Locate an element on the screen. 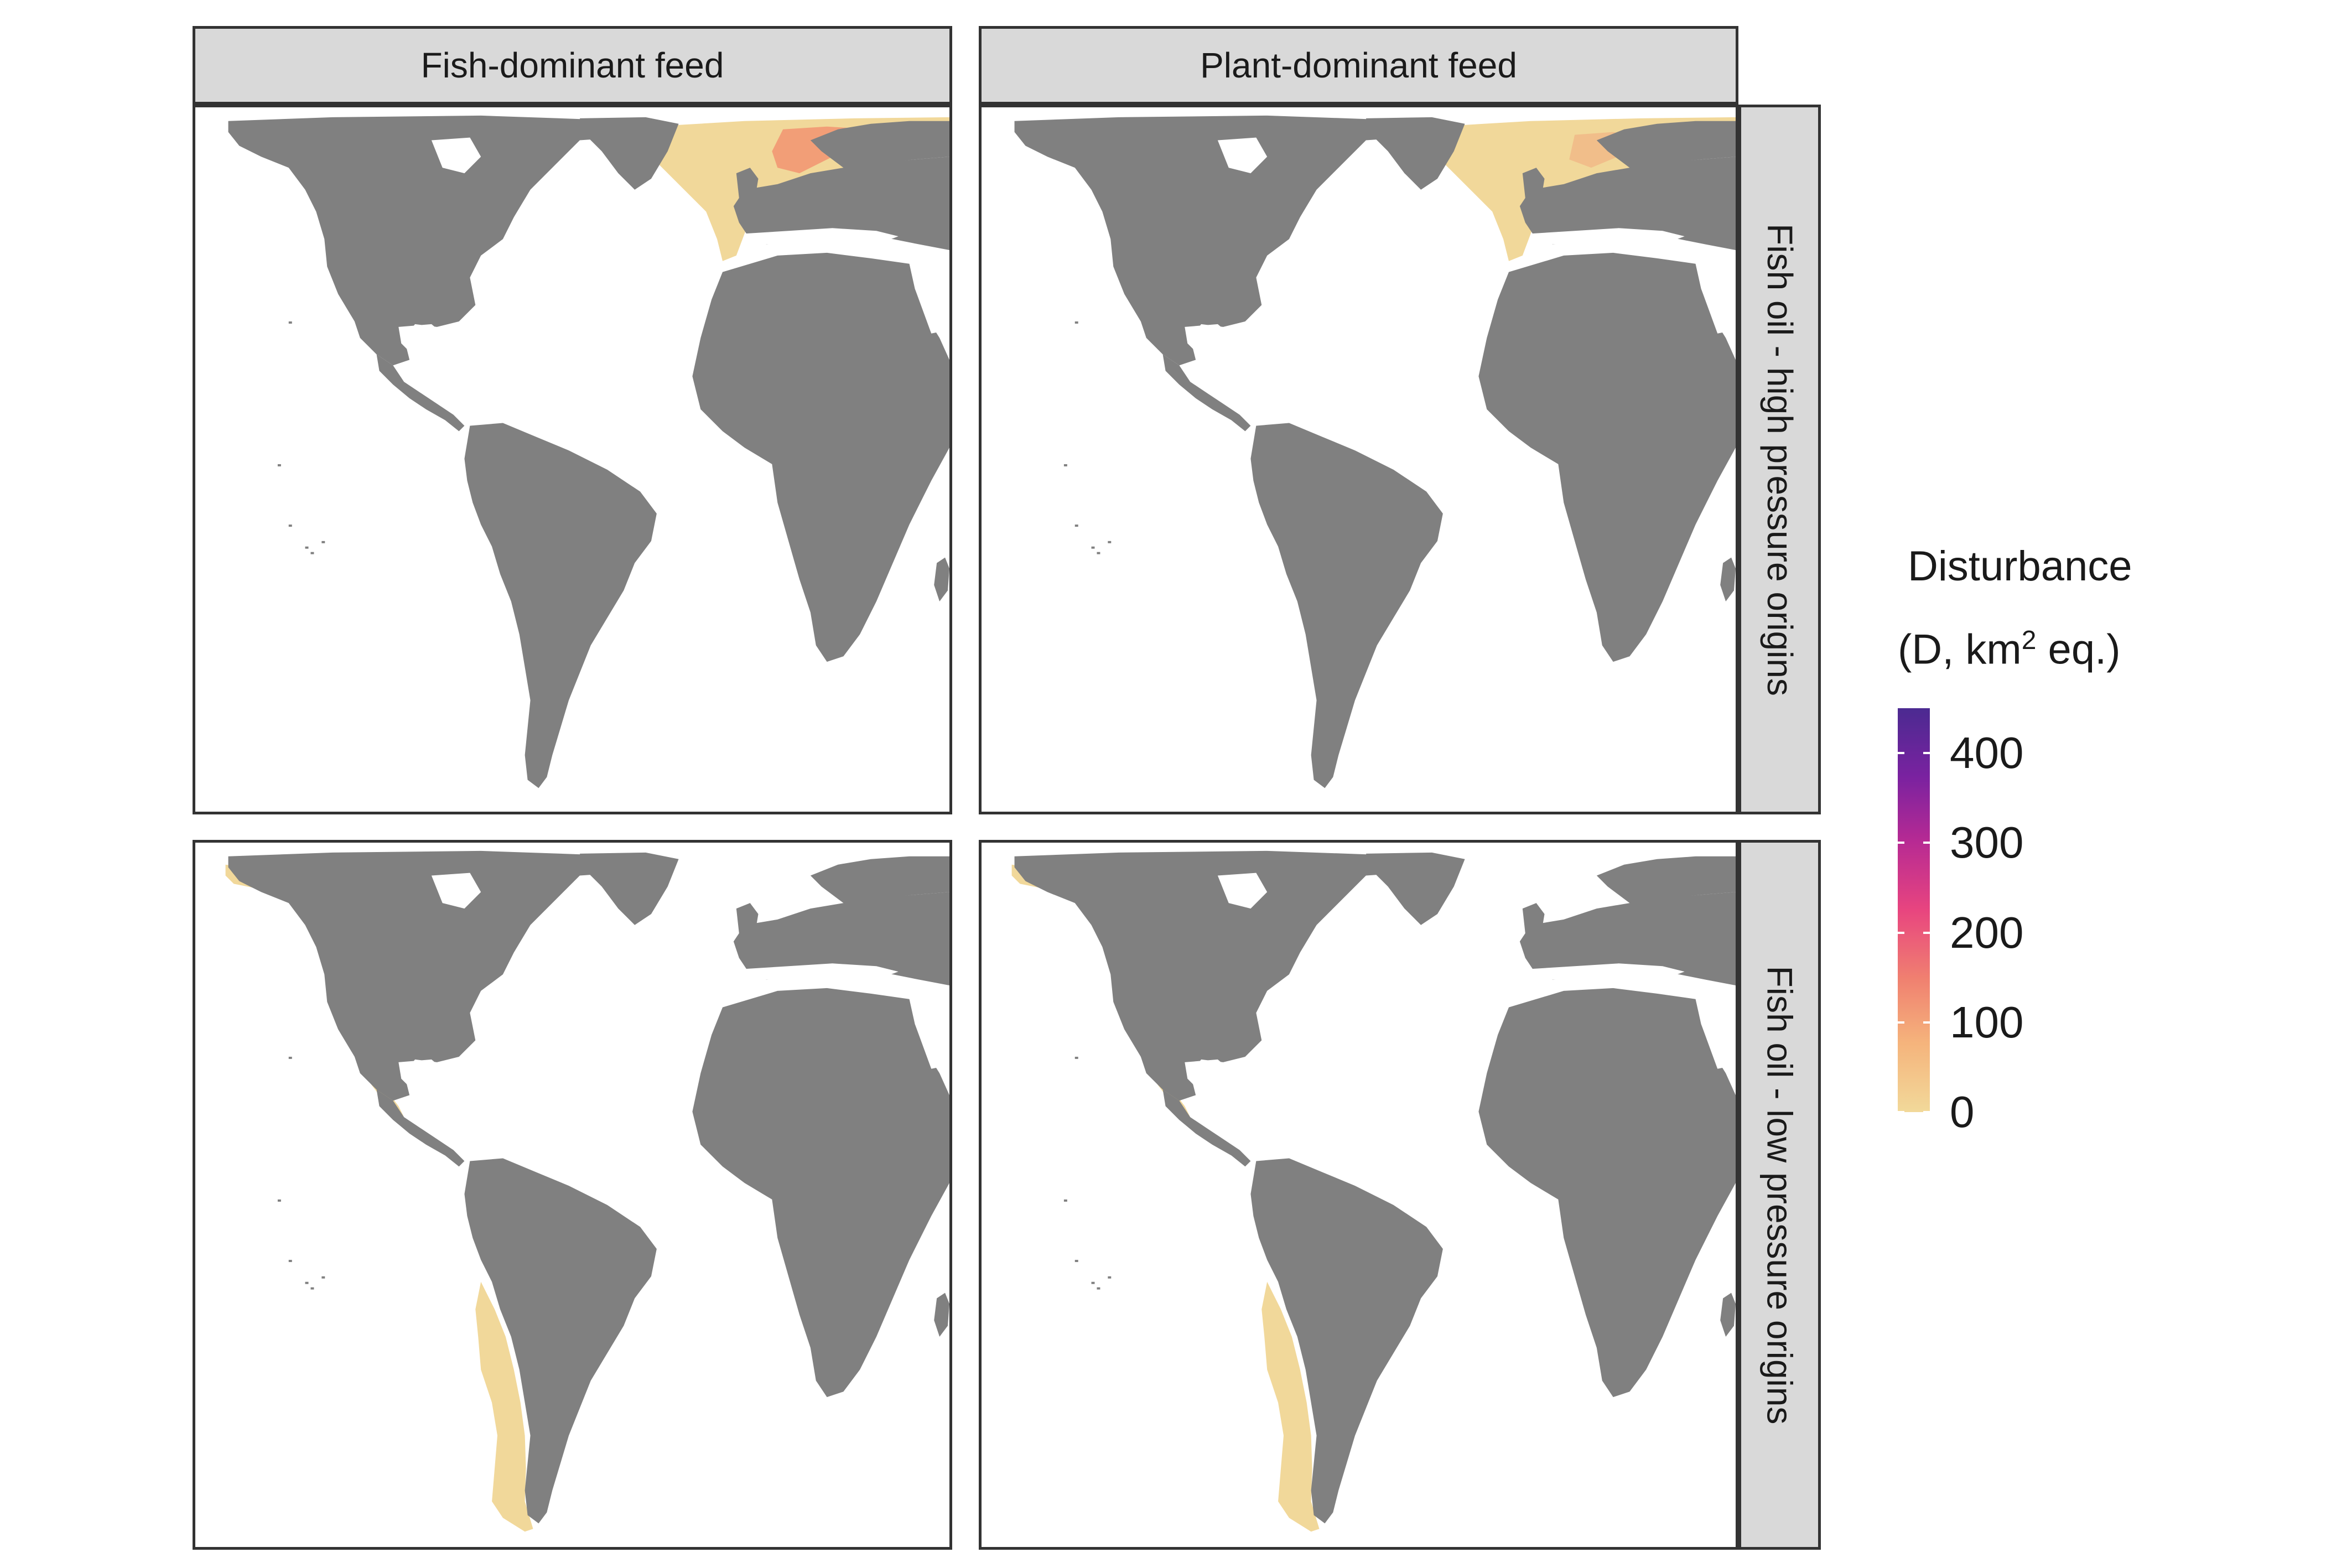 This screenshot has width=2352, height=1568. map-panel-fish-high is located at coordinates (572, 459).